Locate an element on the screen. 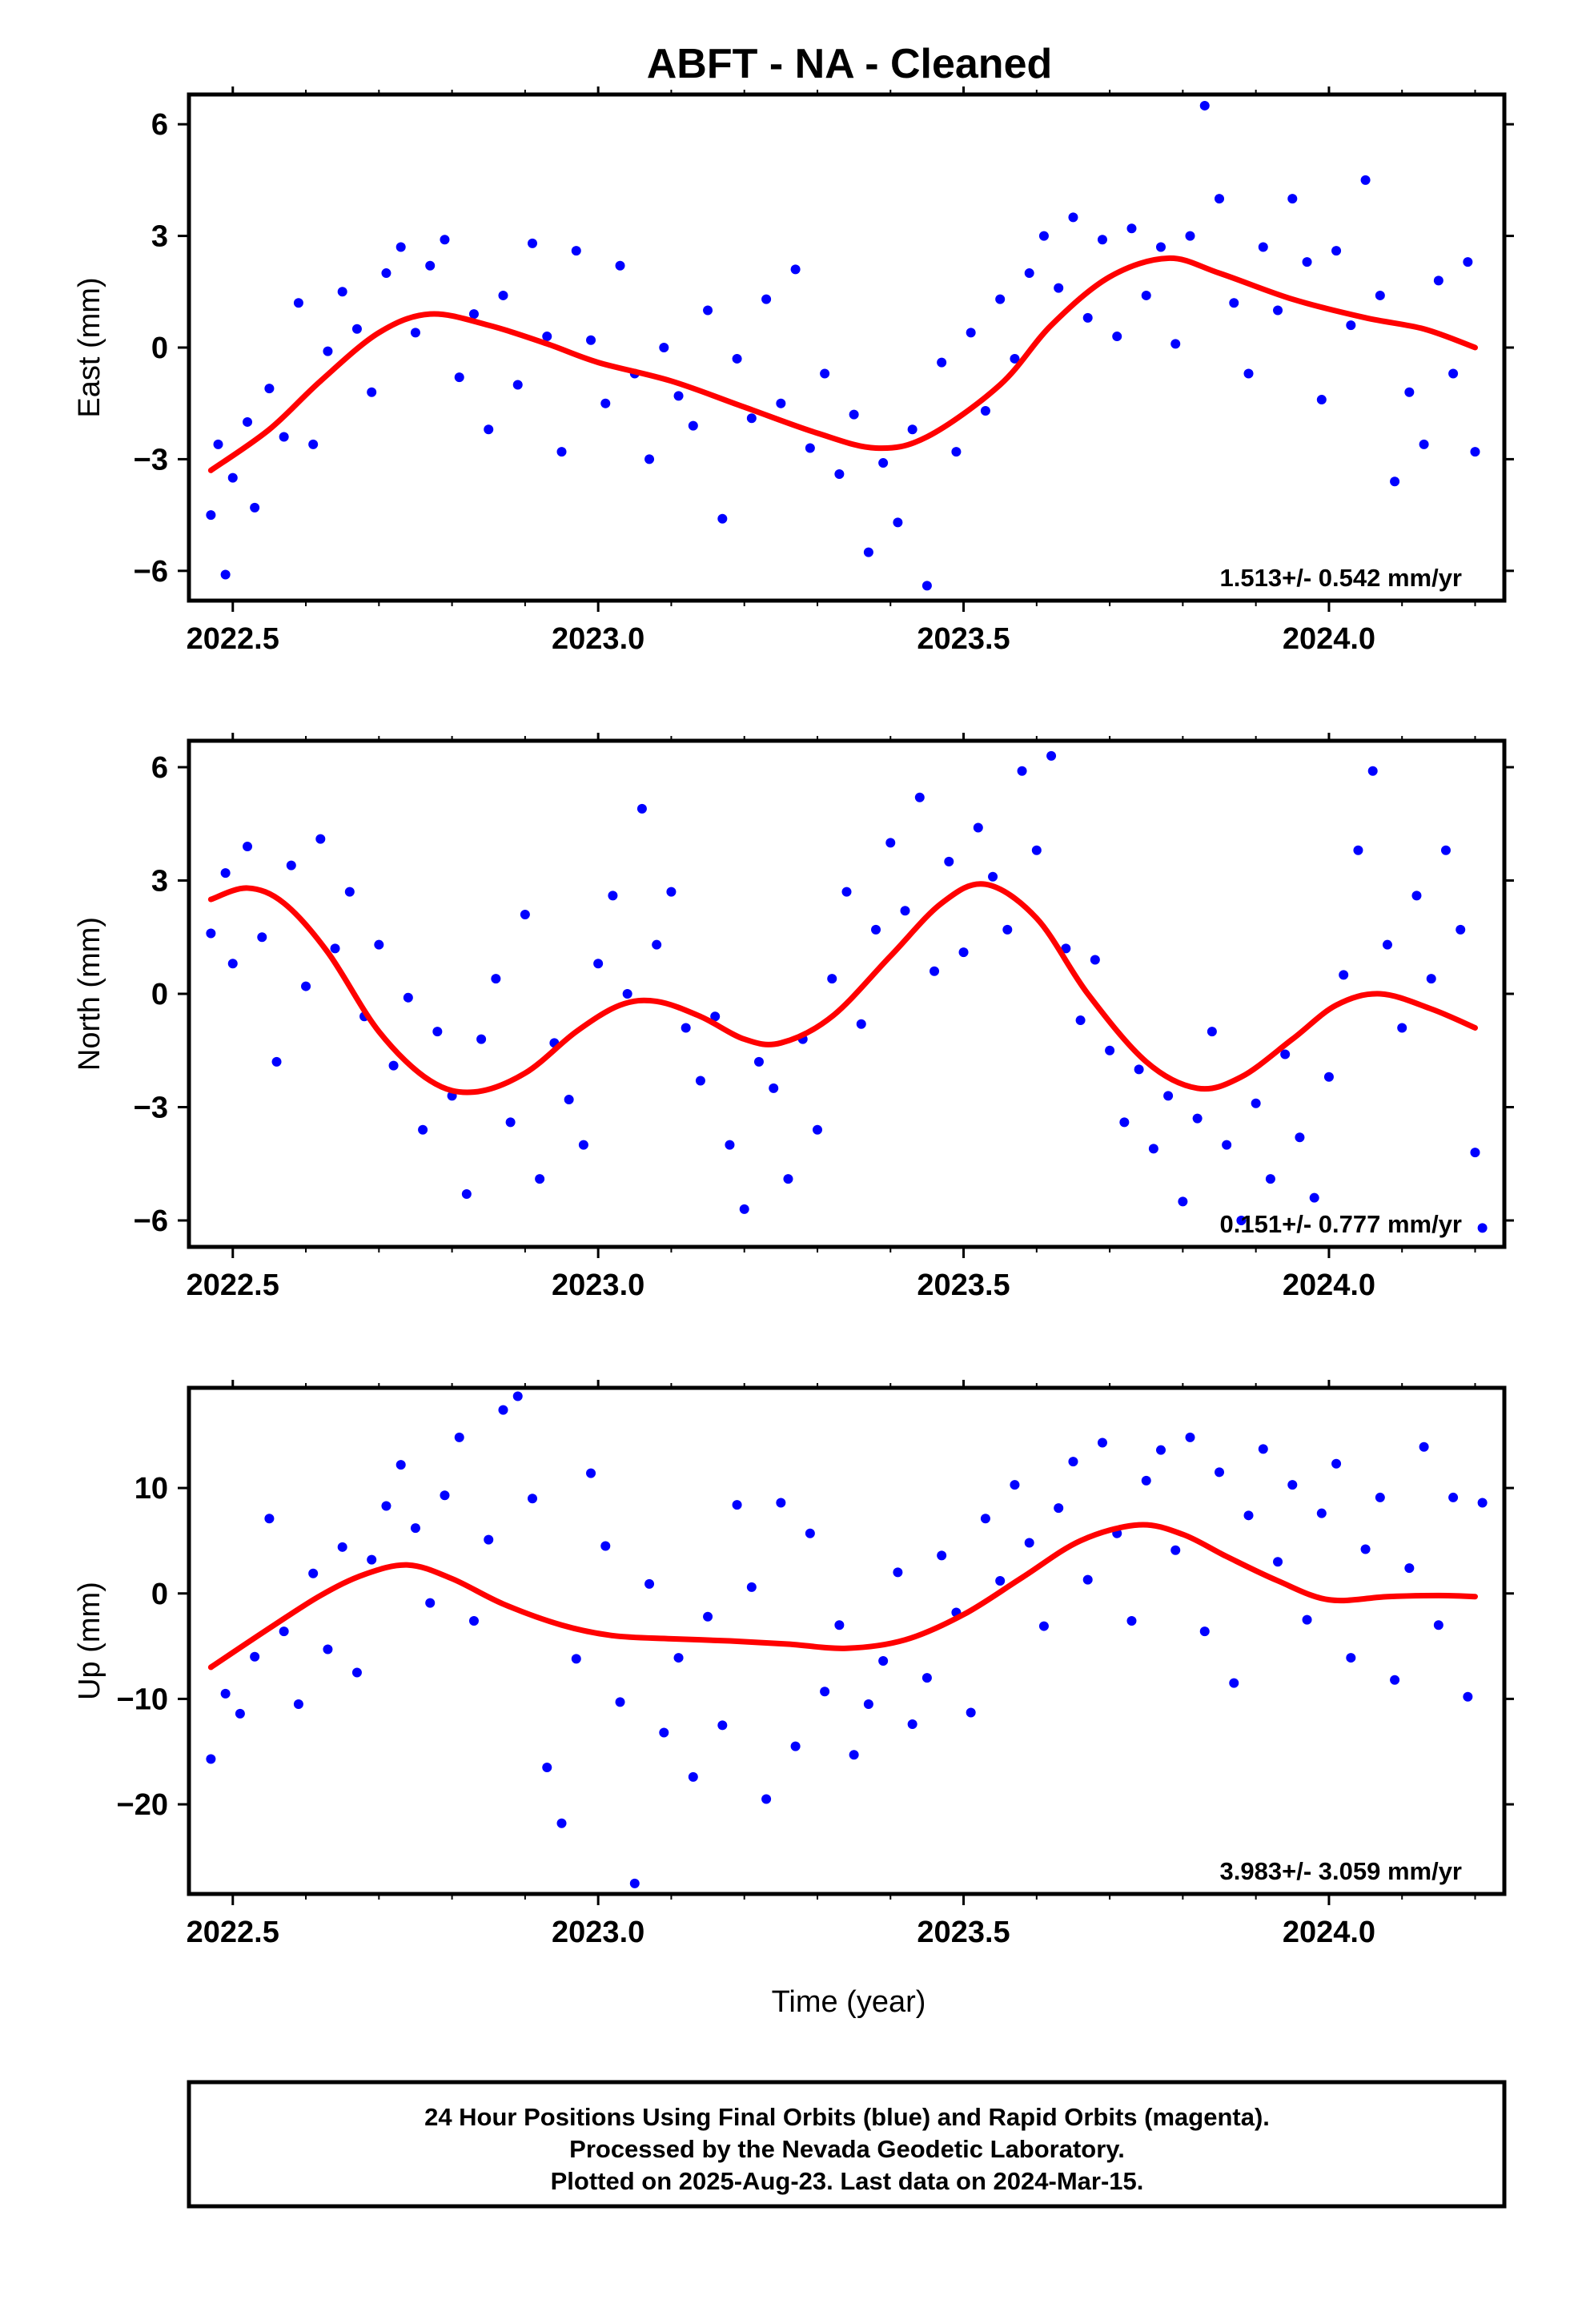 Image resolution: width=1582 pixels, height=2324 pixels. east-x-tick-label: 2022.5 is located at coordinates (233, 639).